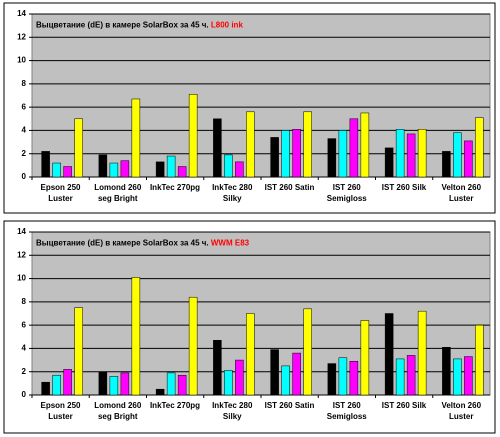 This screenshot has height=437, width=500. What do you see at coordinates (227, 25) in the screenshot?
I see `title-highlight: L800 ink` at bounding box center [227, 25].